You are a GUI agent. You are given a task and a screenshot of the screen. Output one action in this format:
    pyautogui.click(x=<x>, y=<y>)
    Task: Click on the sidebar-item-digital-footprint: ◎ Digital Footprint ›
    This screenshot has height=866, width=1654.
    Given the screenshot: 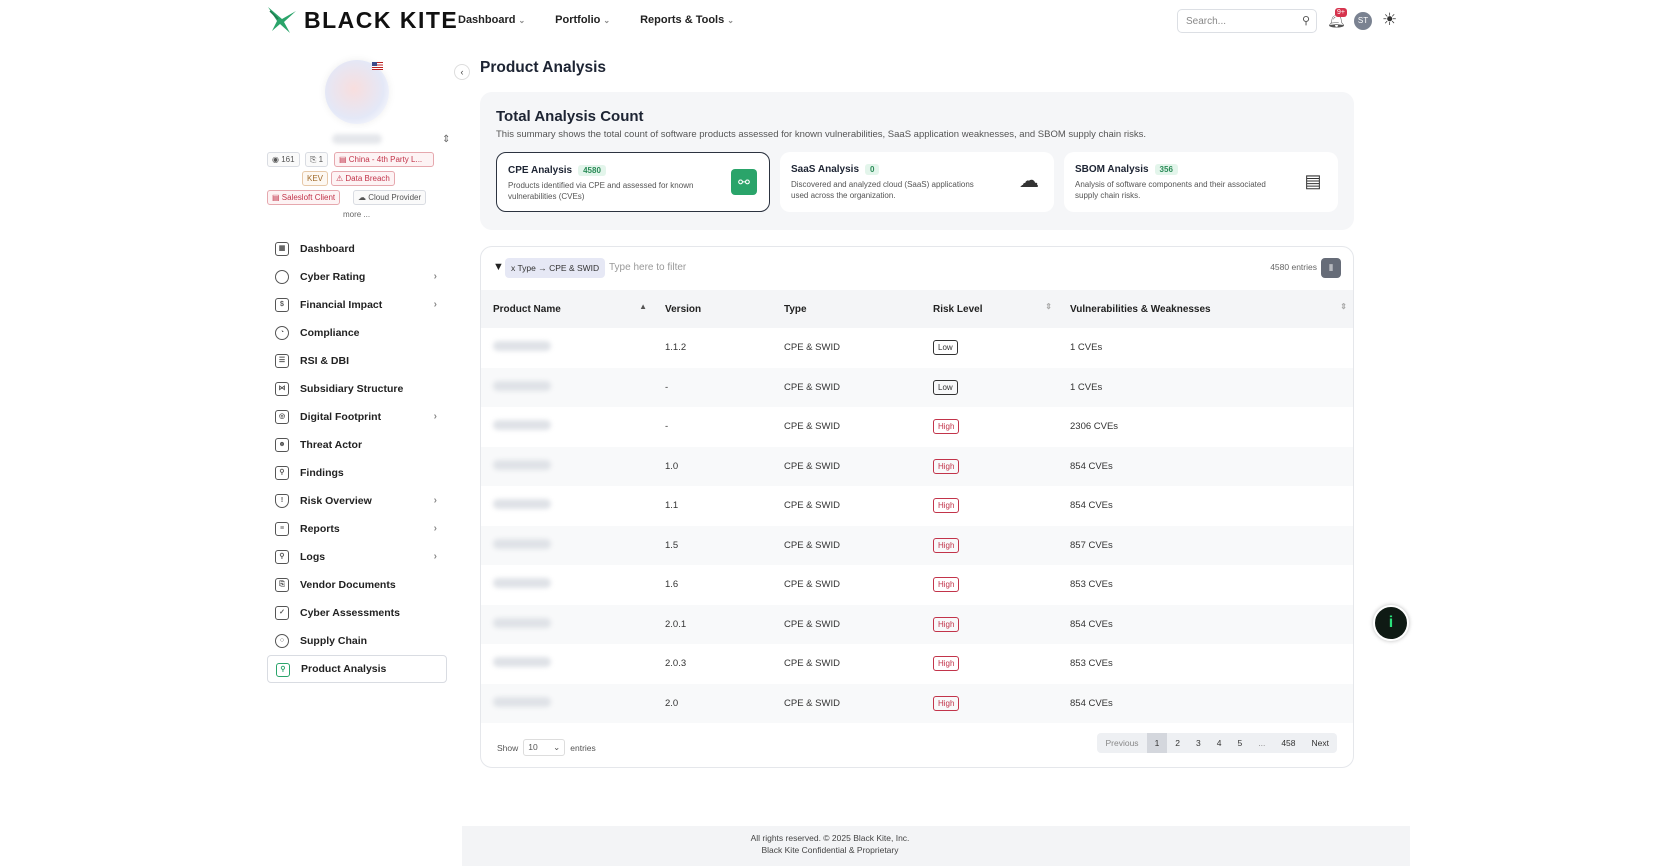 What is the action you would take?
    pyautogui.click(x=357, y=417)
    